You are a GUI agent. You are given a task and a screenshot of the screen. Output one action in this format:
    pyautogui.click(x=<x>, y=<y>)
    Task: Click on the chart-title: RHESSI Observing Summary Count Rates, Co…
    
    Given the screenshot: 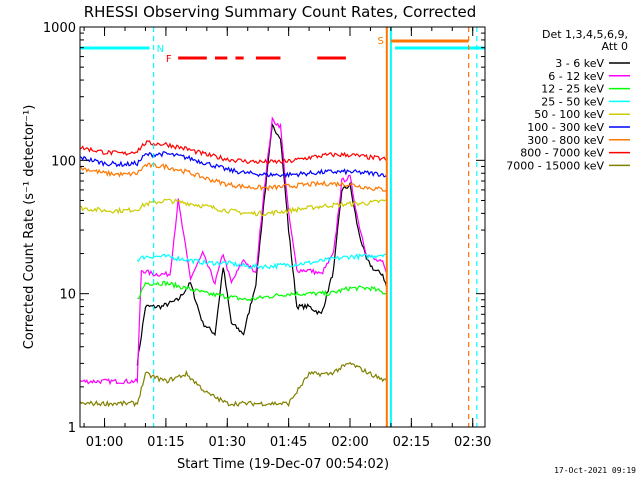 What is the action you would take?
    pyautogui.click(x=280, y=12)
    